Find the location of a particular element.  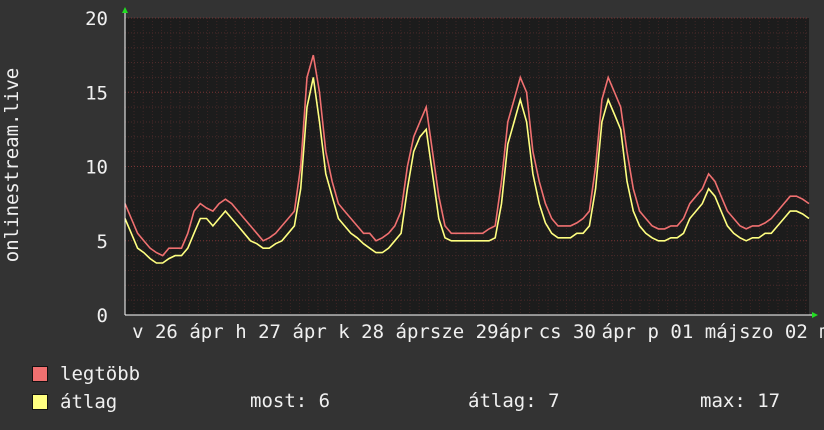

stat-now-label: most: is located at coordinates (279, 401).